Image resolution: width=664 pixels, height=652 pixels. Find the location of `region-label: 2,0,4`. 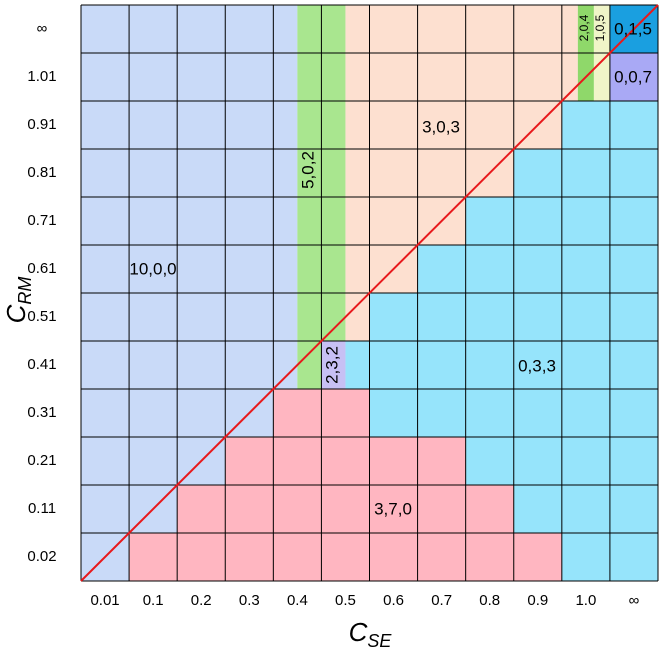

region-label: 2,0,4 is located at coordinates (584, 27).